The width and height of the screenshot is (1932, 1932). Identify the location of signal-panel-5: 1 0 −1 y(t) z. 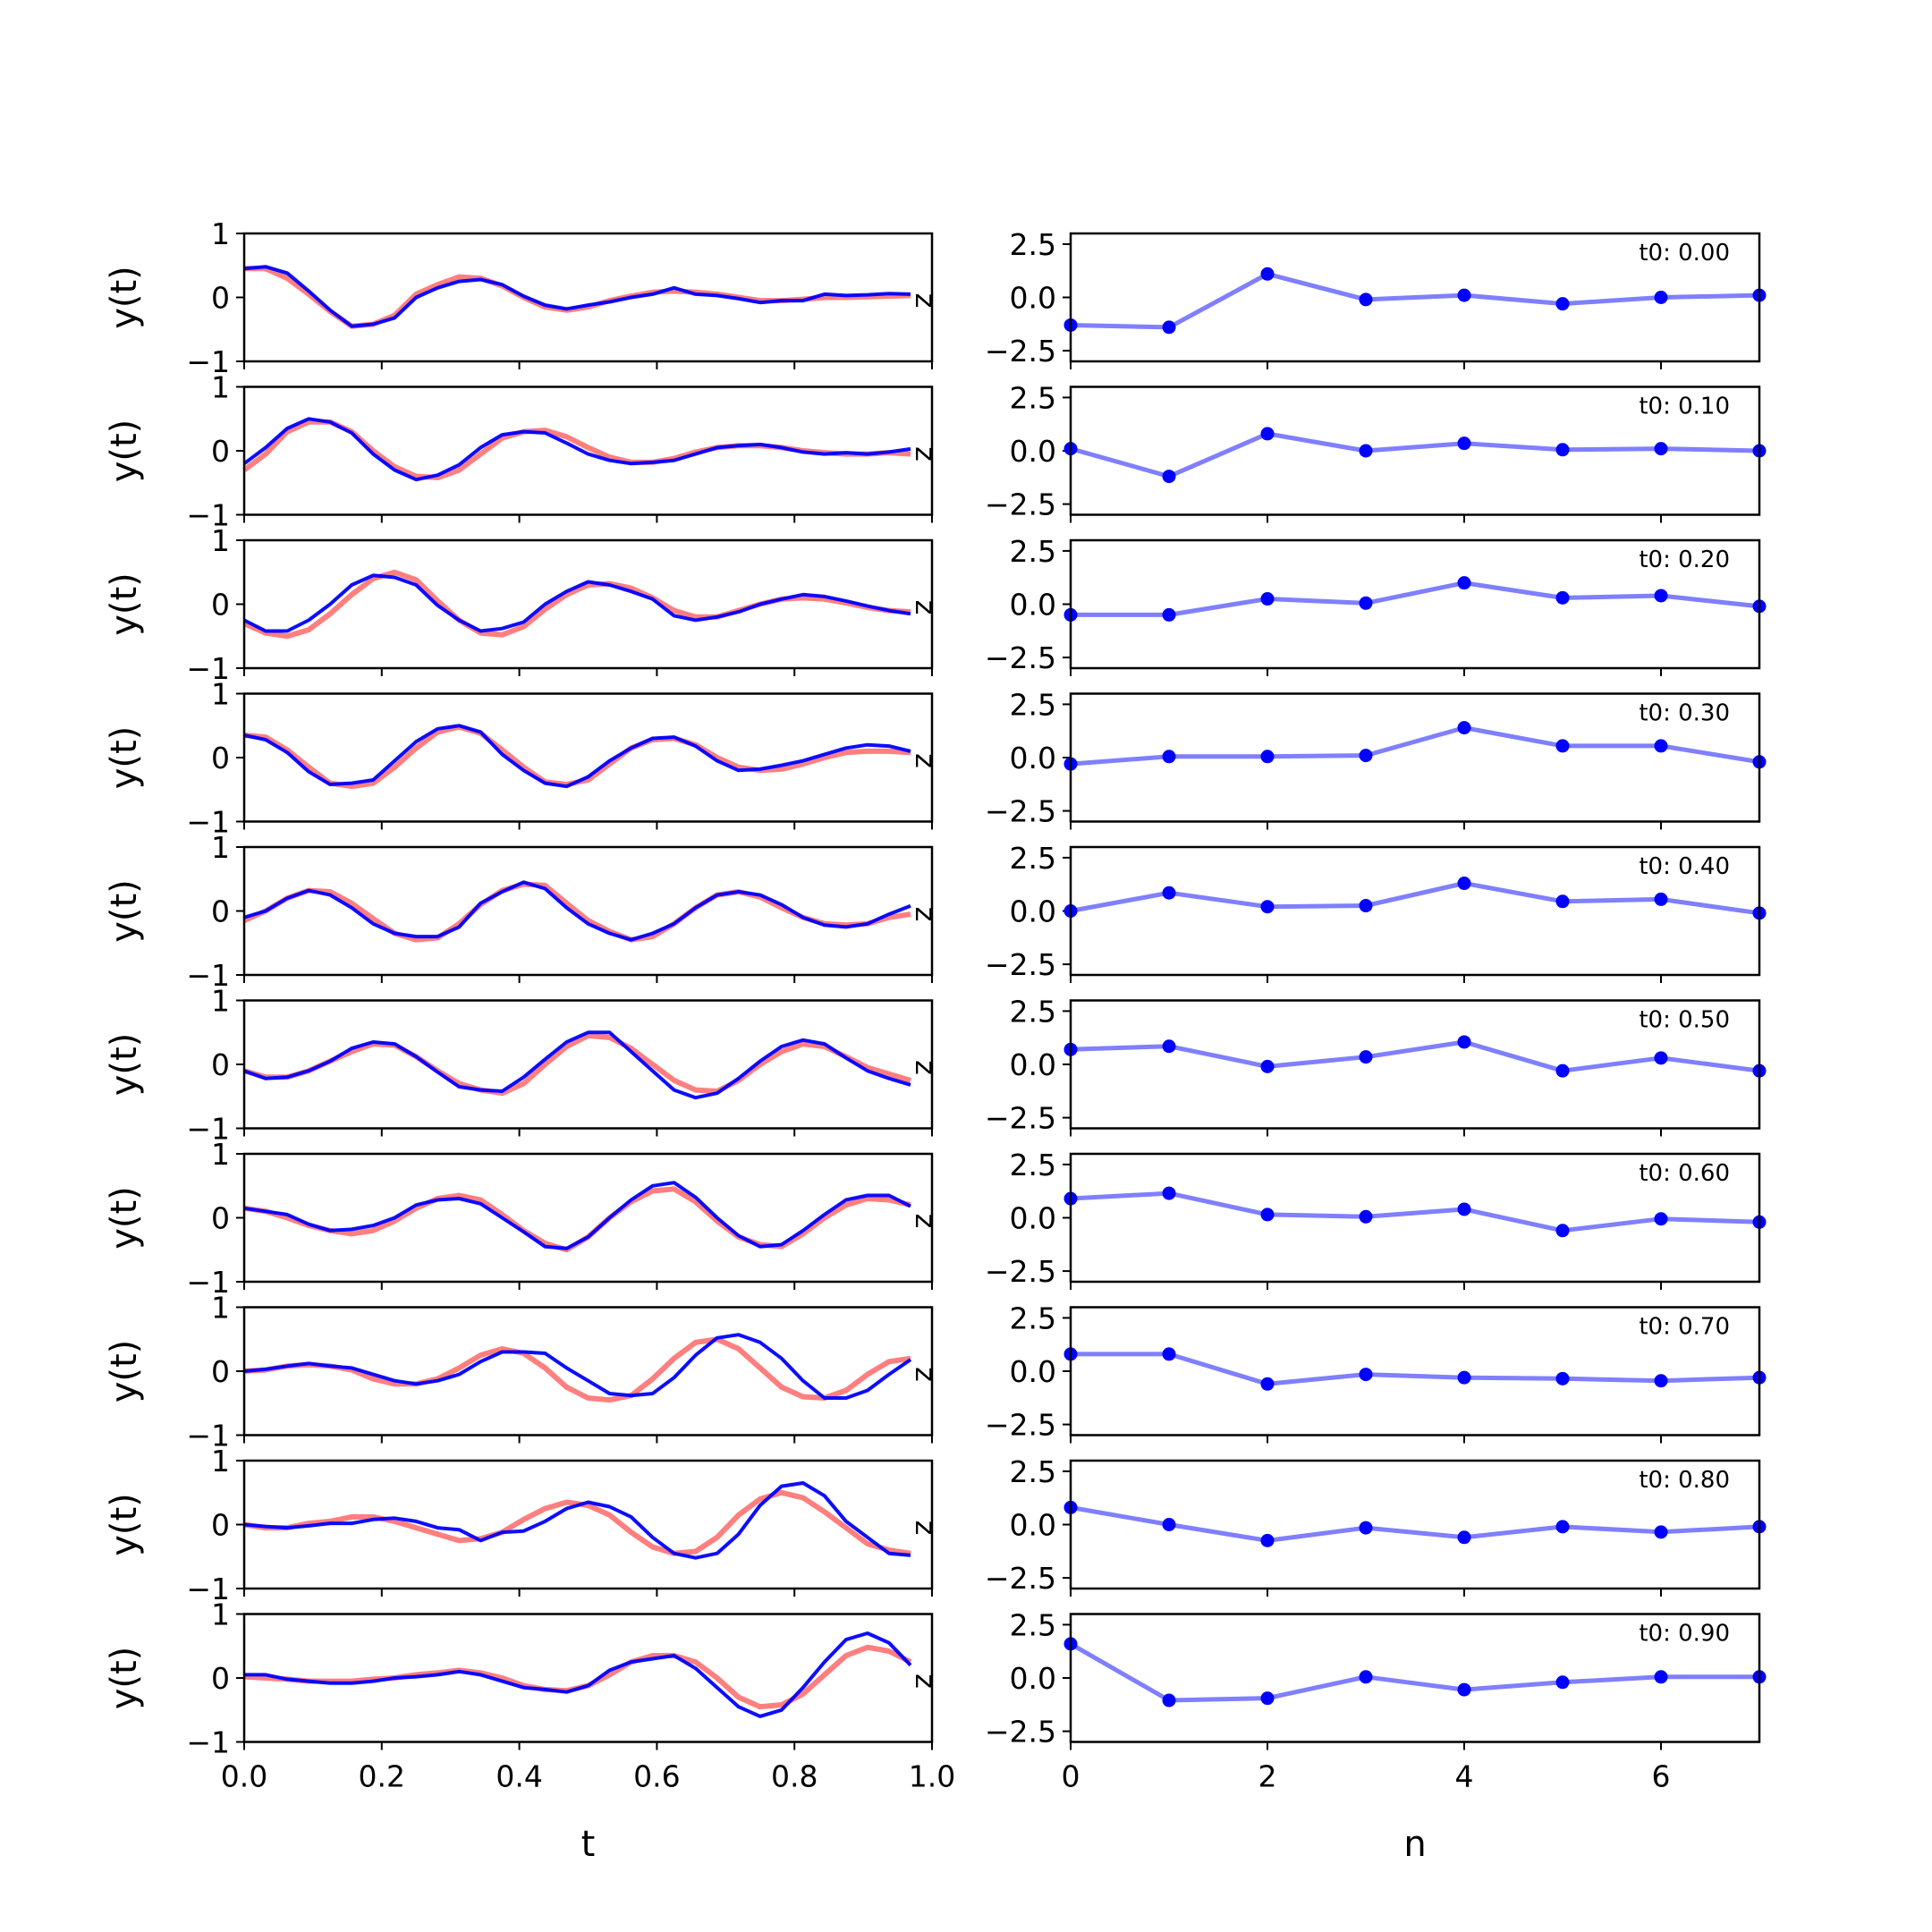
(523, 1065).